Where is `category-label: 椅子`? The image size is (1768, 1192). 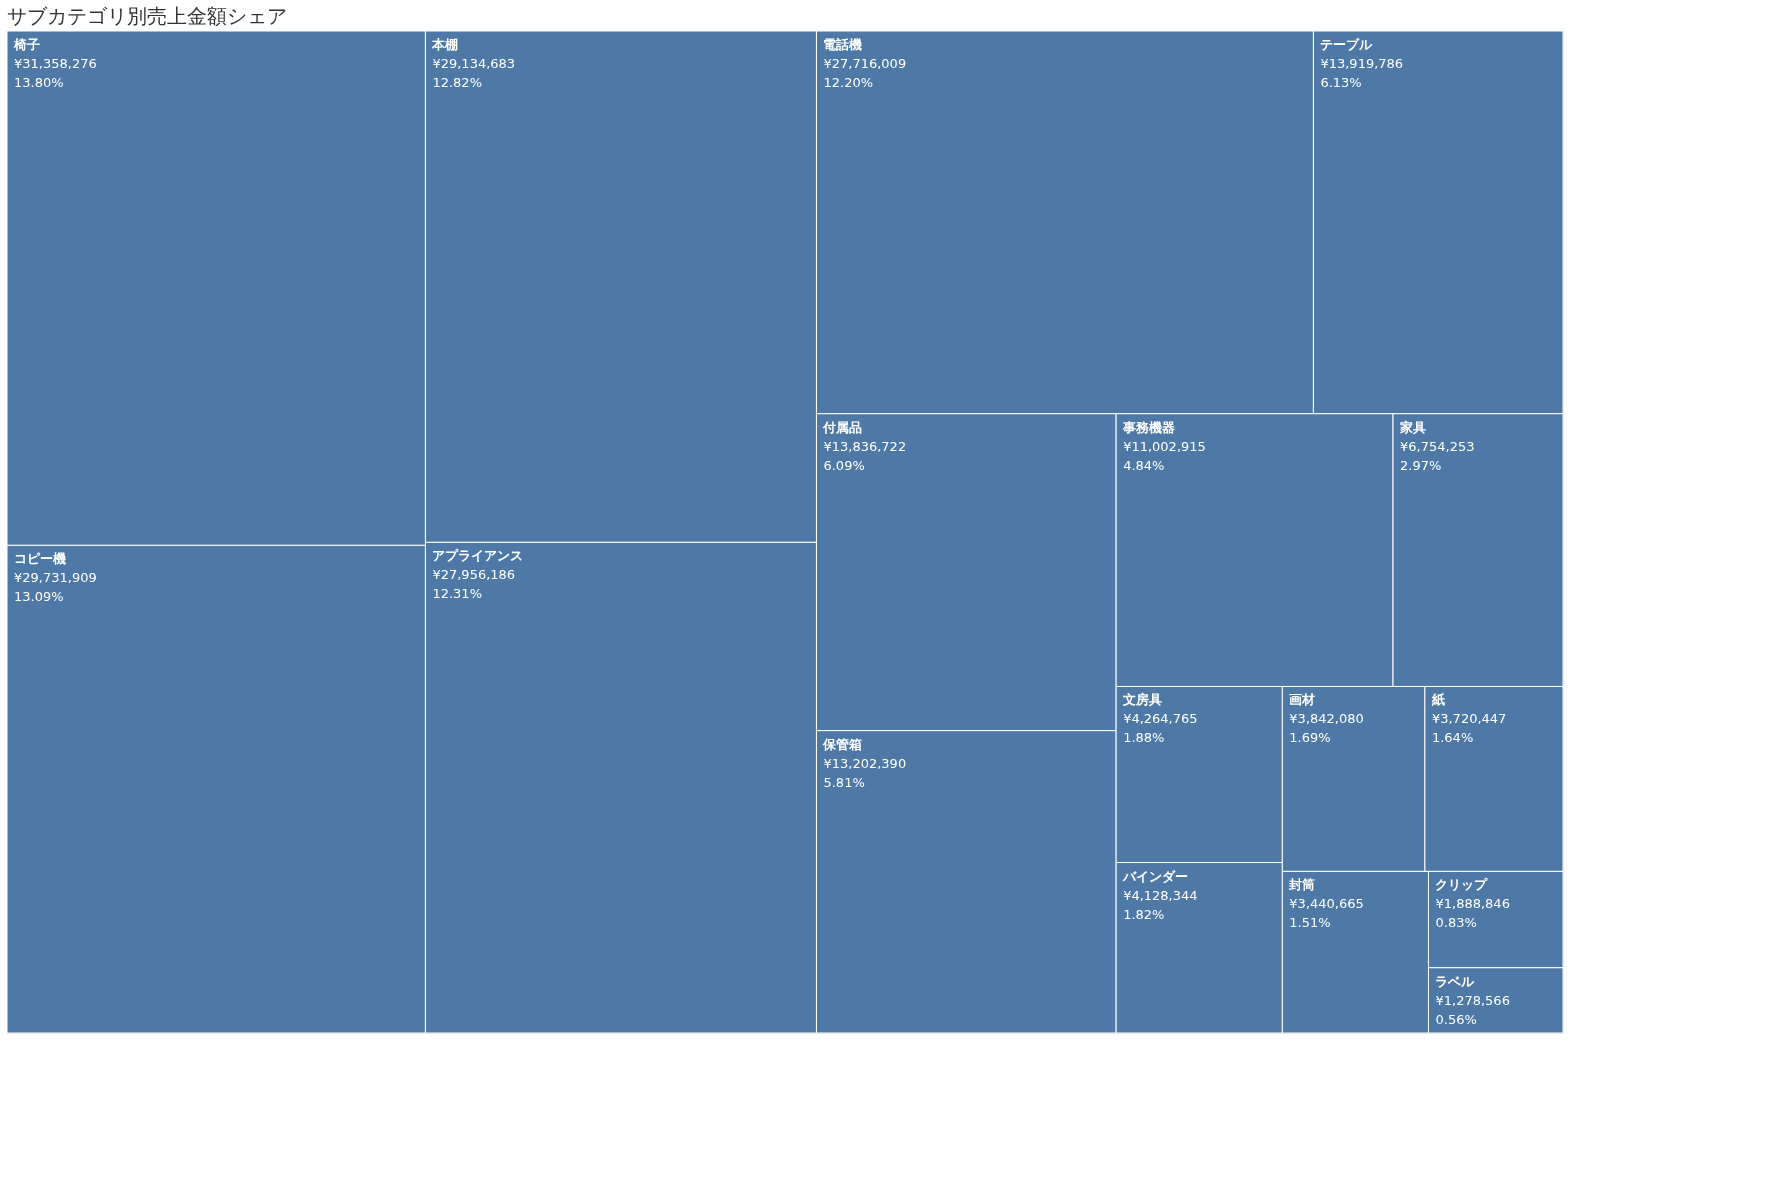 category-label: 椅子 is located at coordinates (26, 44).